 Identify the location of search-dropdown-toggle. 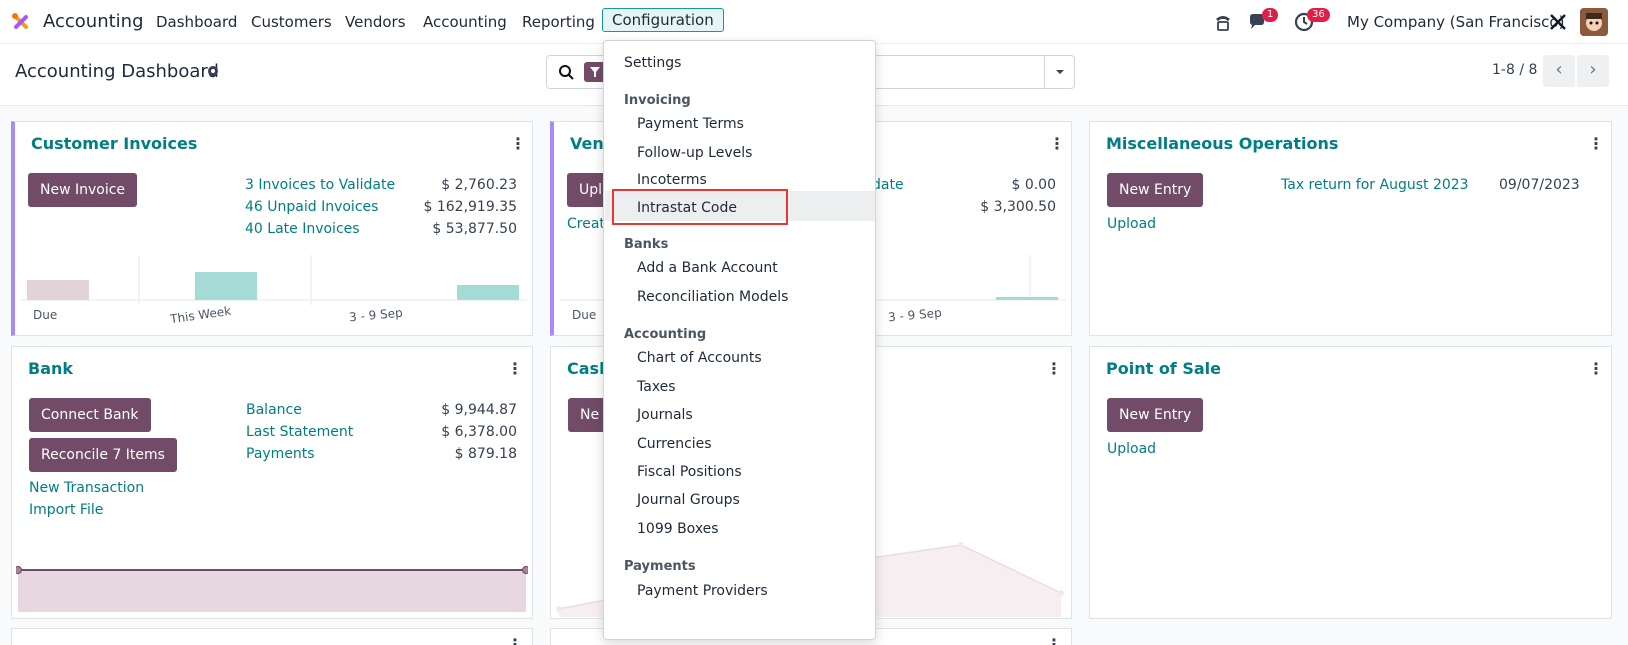
(1059, 72).